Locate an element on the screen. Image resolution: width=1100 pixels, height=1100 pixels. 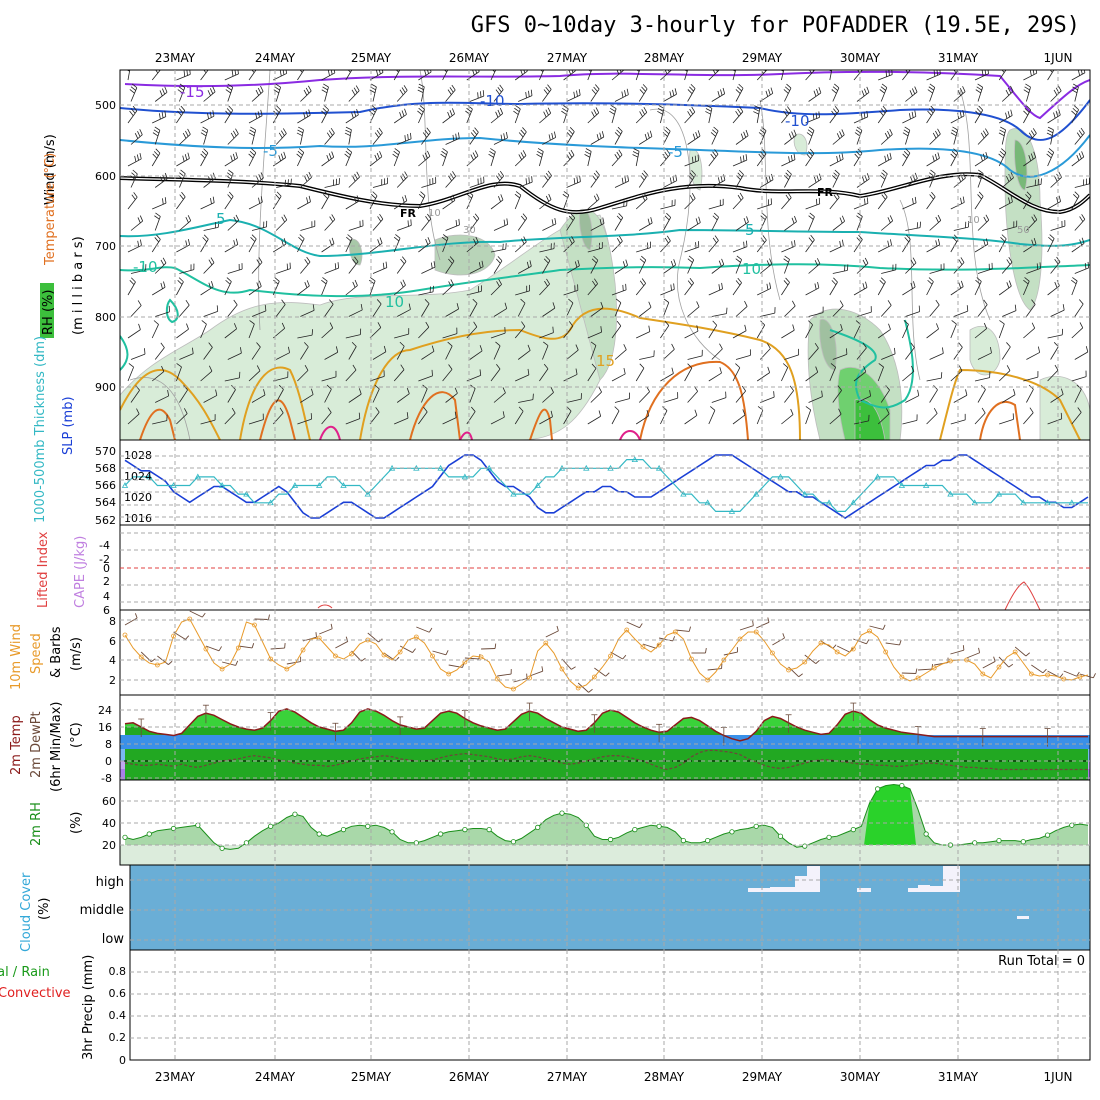
rh-marker is located at coordinates (708, 840).